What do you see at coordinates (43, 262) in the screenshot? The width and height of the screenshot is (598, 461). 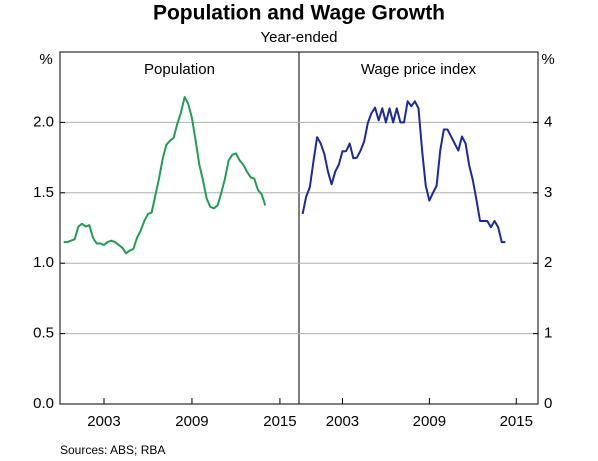 I see `y-tick-label: 1.0` at bounding box center [43, 262].